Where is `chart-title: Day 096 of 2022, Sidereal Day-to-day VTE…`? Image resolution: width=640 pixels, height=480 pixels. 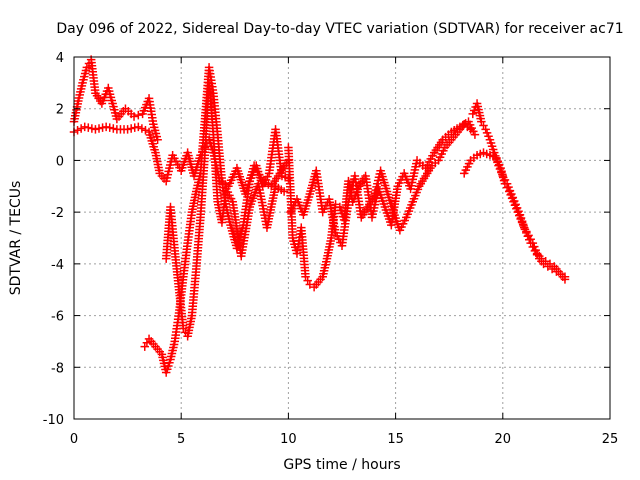
chart-title: Day 096 of 2022, Sidereal Day-to-day VTE… is located at coordinates (339, 29).